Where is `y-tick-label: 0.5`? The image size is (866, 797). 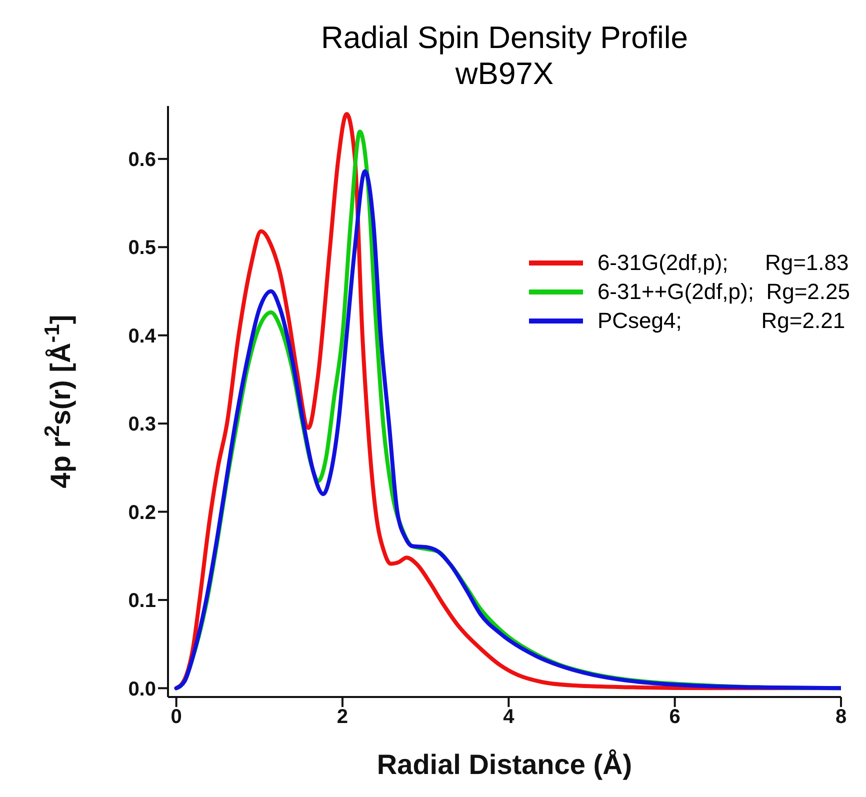 y-tick-label: 0.5 is located at coordinates (142, 248).